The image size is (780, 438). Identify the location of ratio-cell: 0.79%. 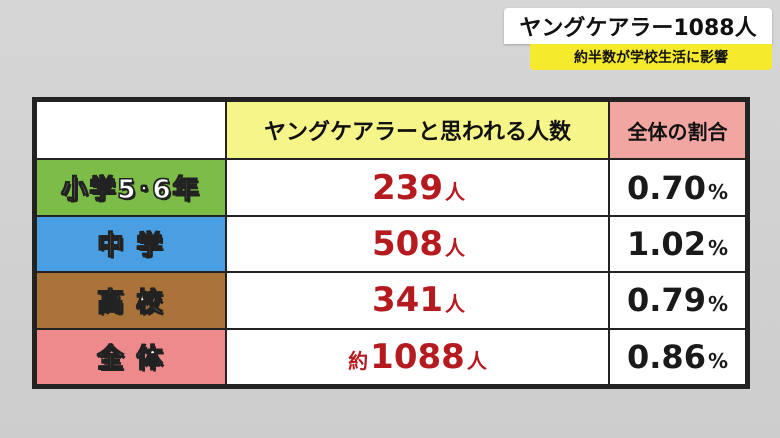
(677, 300).